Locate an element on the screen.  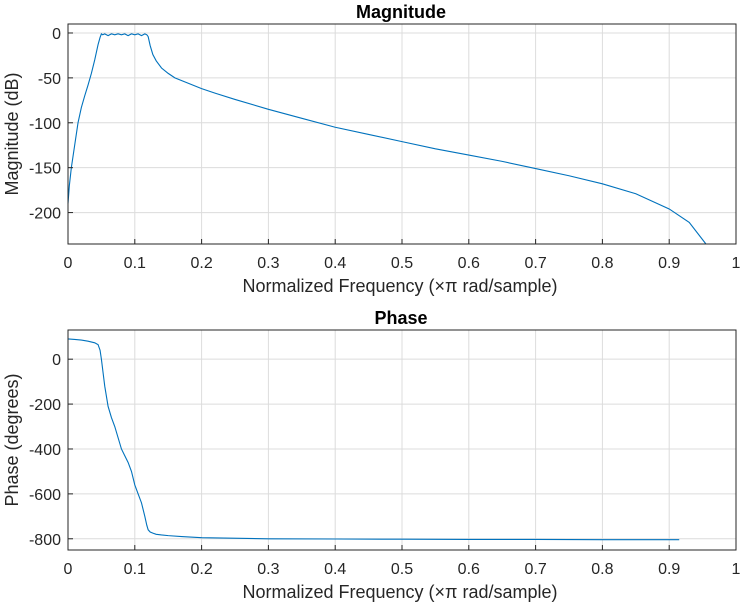
magnitude-title: Magnitude is located at coordinates (401, 12).